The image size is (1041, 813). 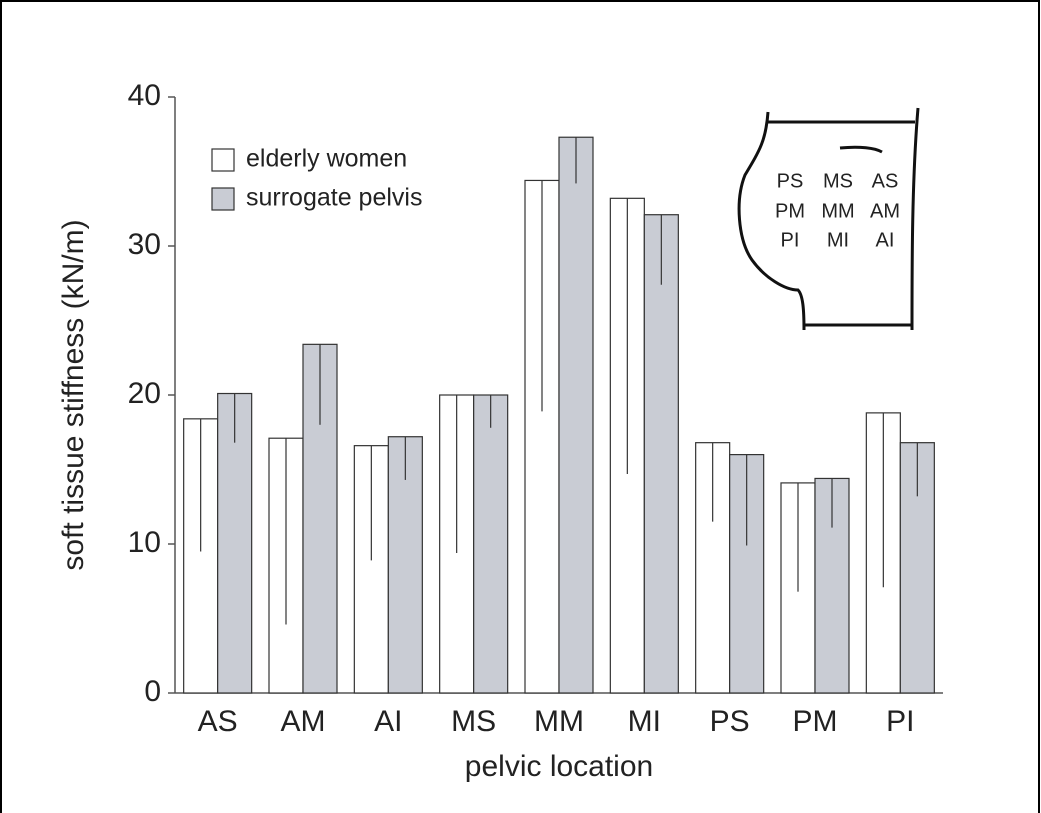 I want to click on inset-label: AM, so click(x=885, y=211).